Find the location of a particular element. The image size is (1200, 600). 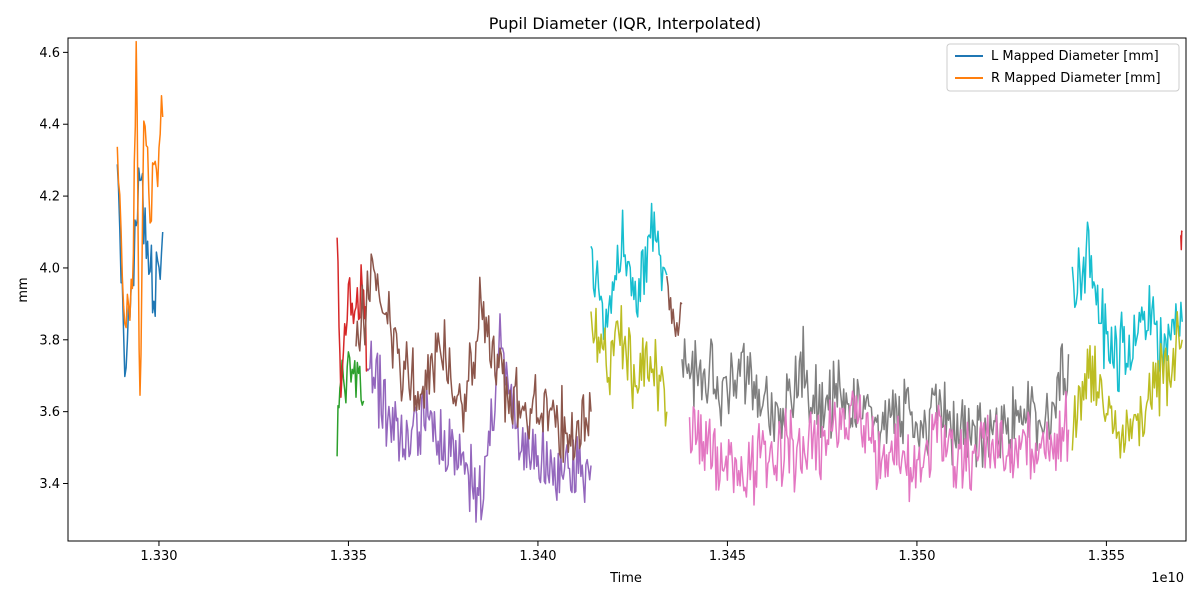

y-axis: 3.4 3.6 3.8 4.0 4.2 4.4 4.6 is located at coordinates (53, 269).